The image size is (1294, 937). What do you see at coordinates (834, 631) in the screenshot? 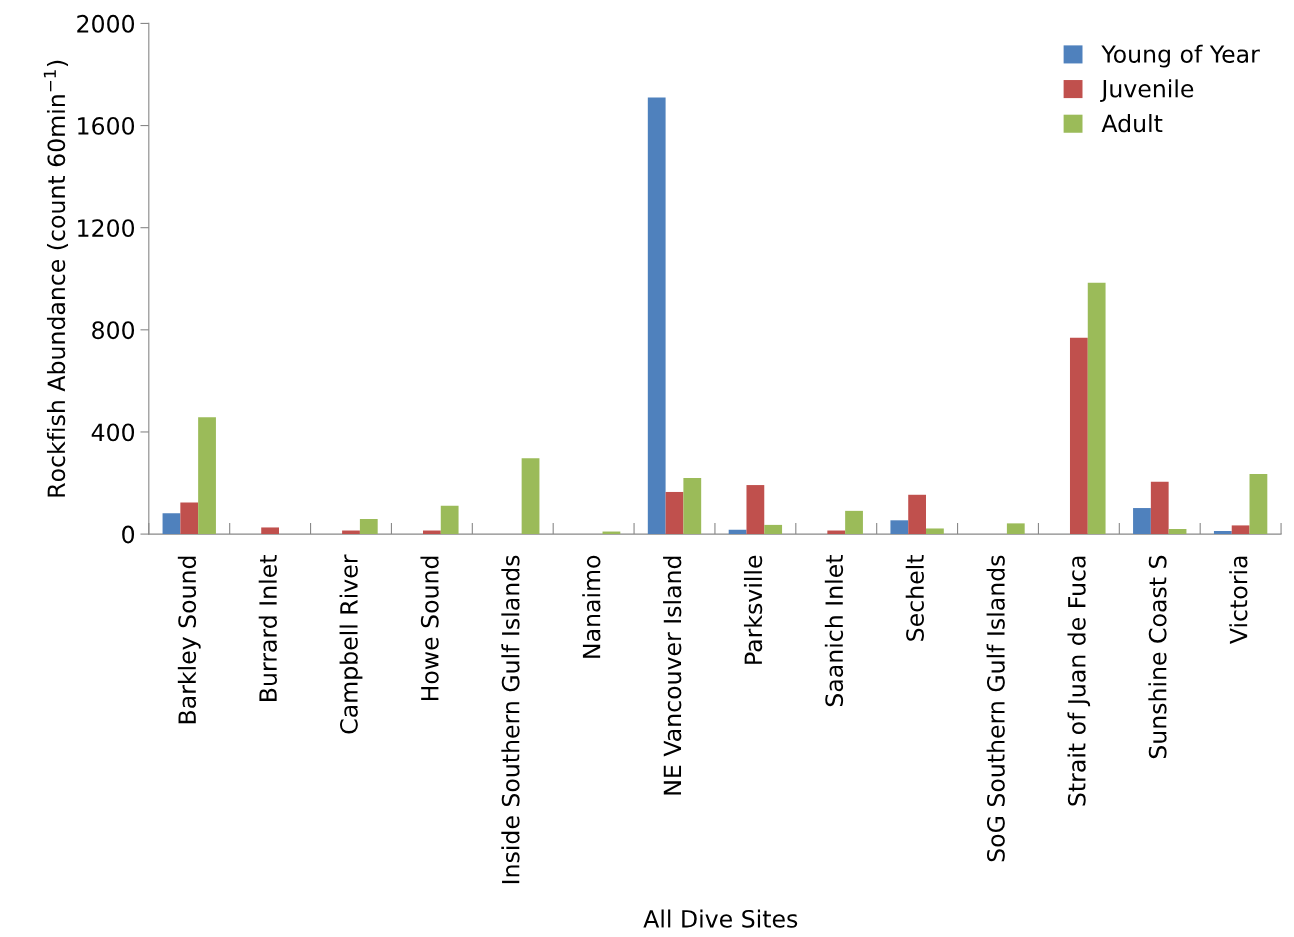
I see `x-tick-label: Saanich Inlet` at bounding box center [834, 631].